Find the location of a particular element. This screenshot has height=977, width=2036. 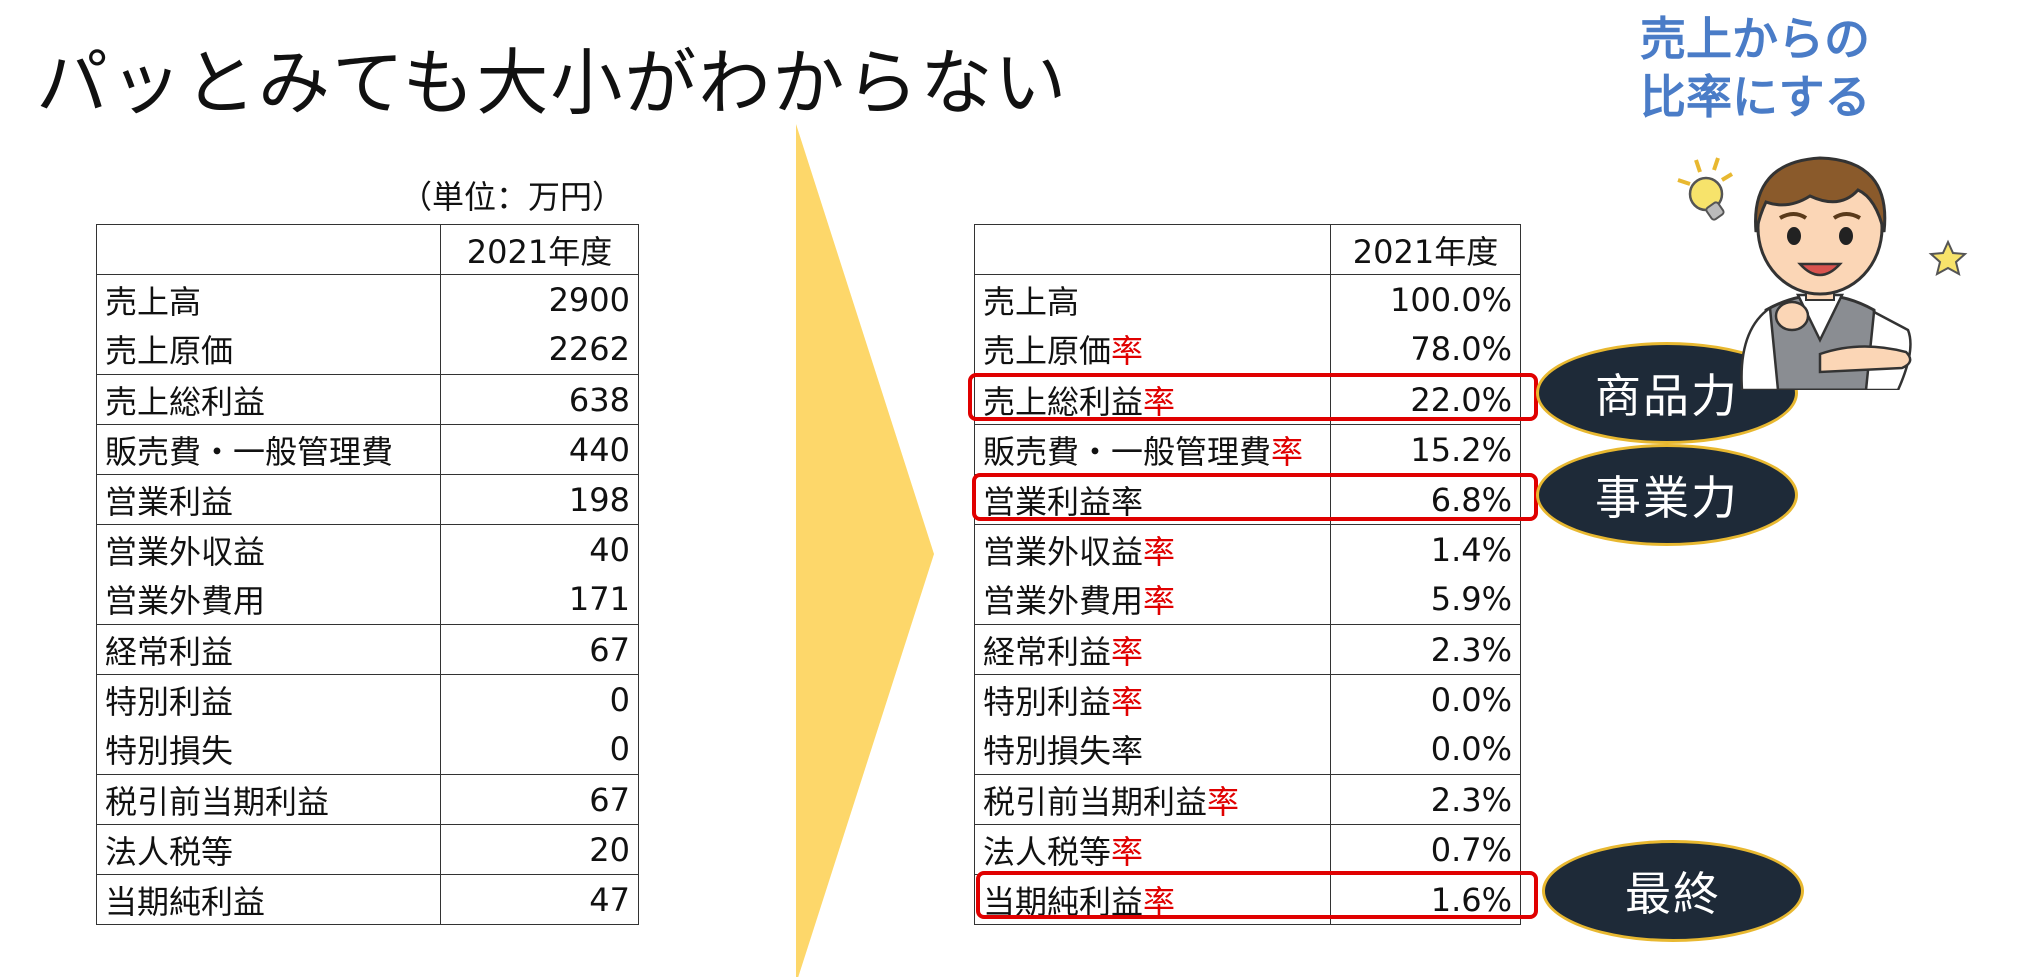

table-row: 売上総利益 638 is located at coordinates (367, 399).